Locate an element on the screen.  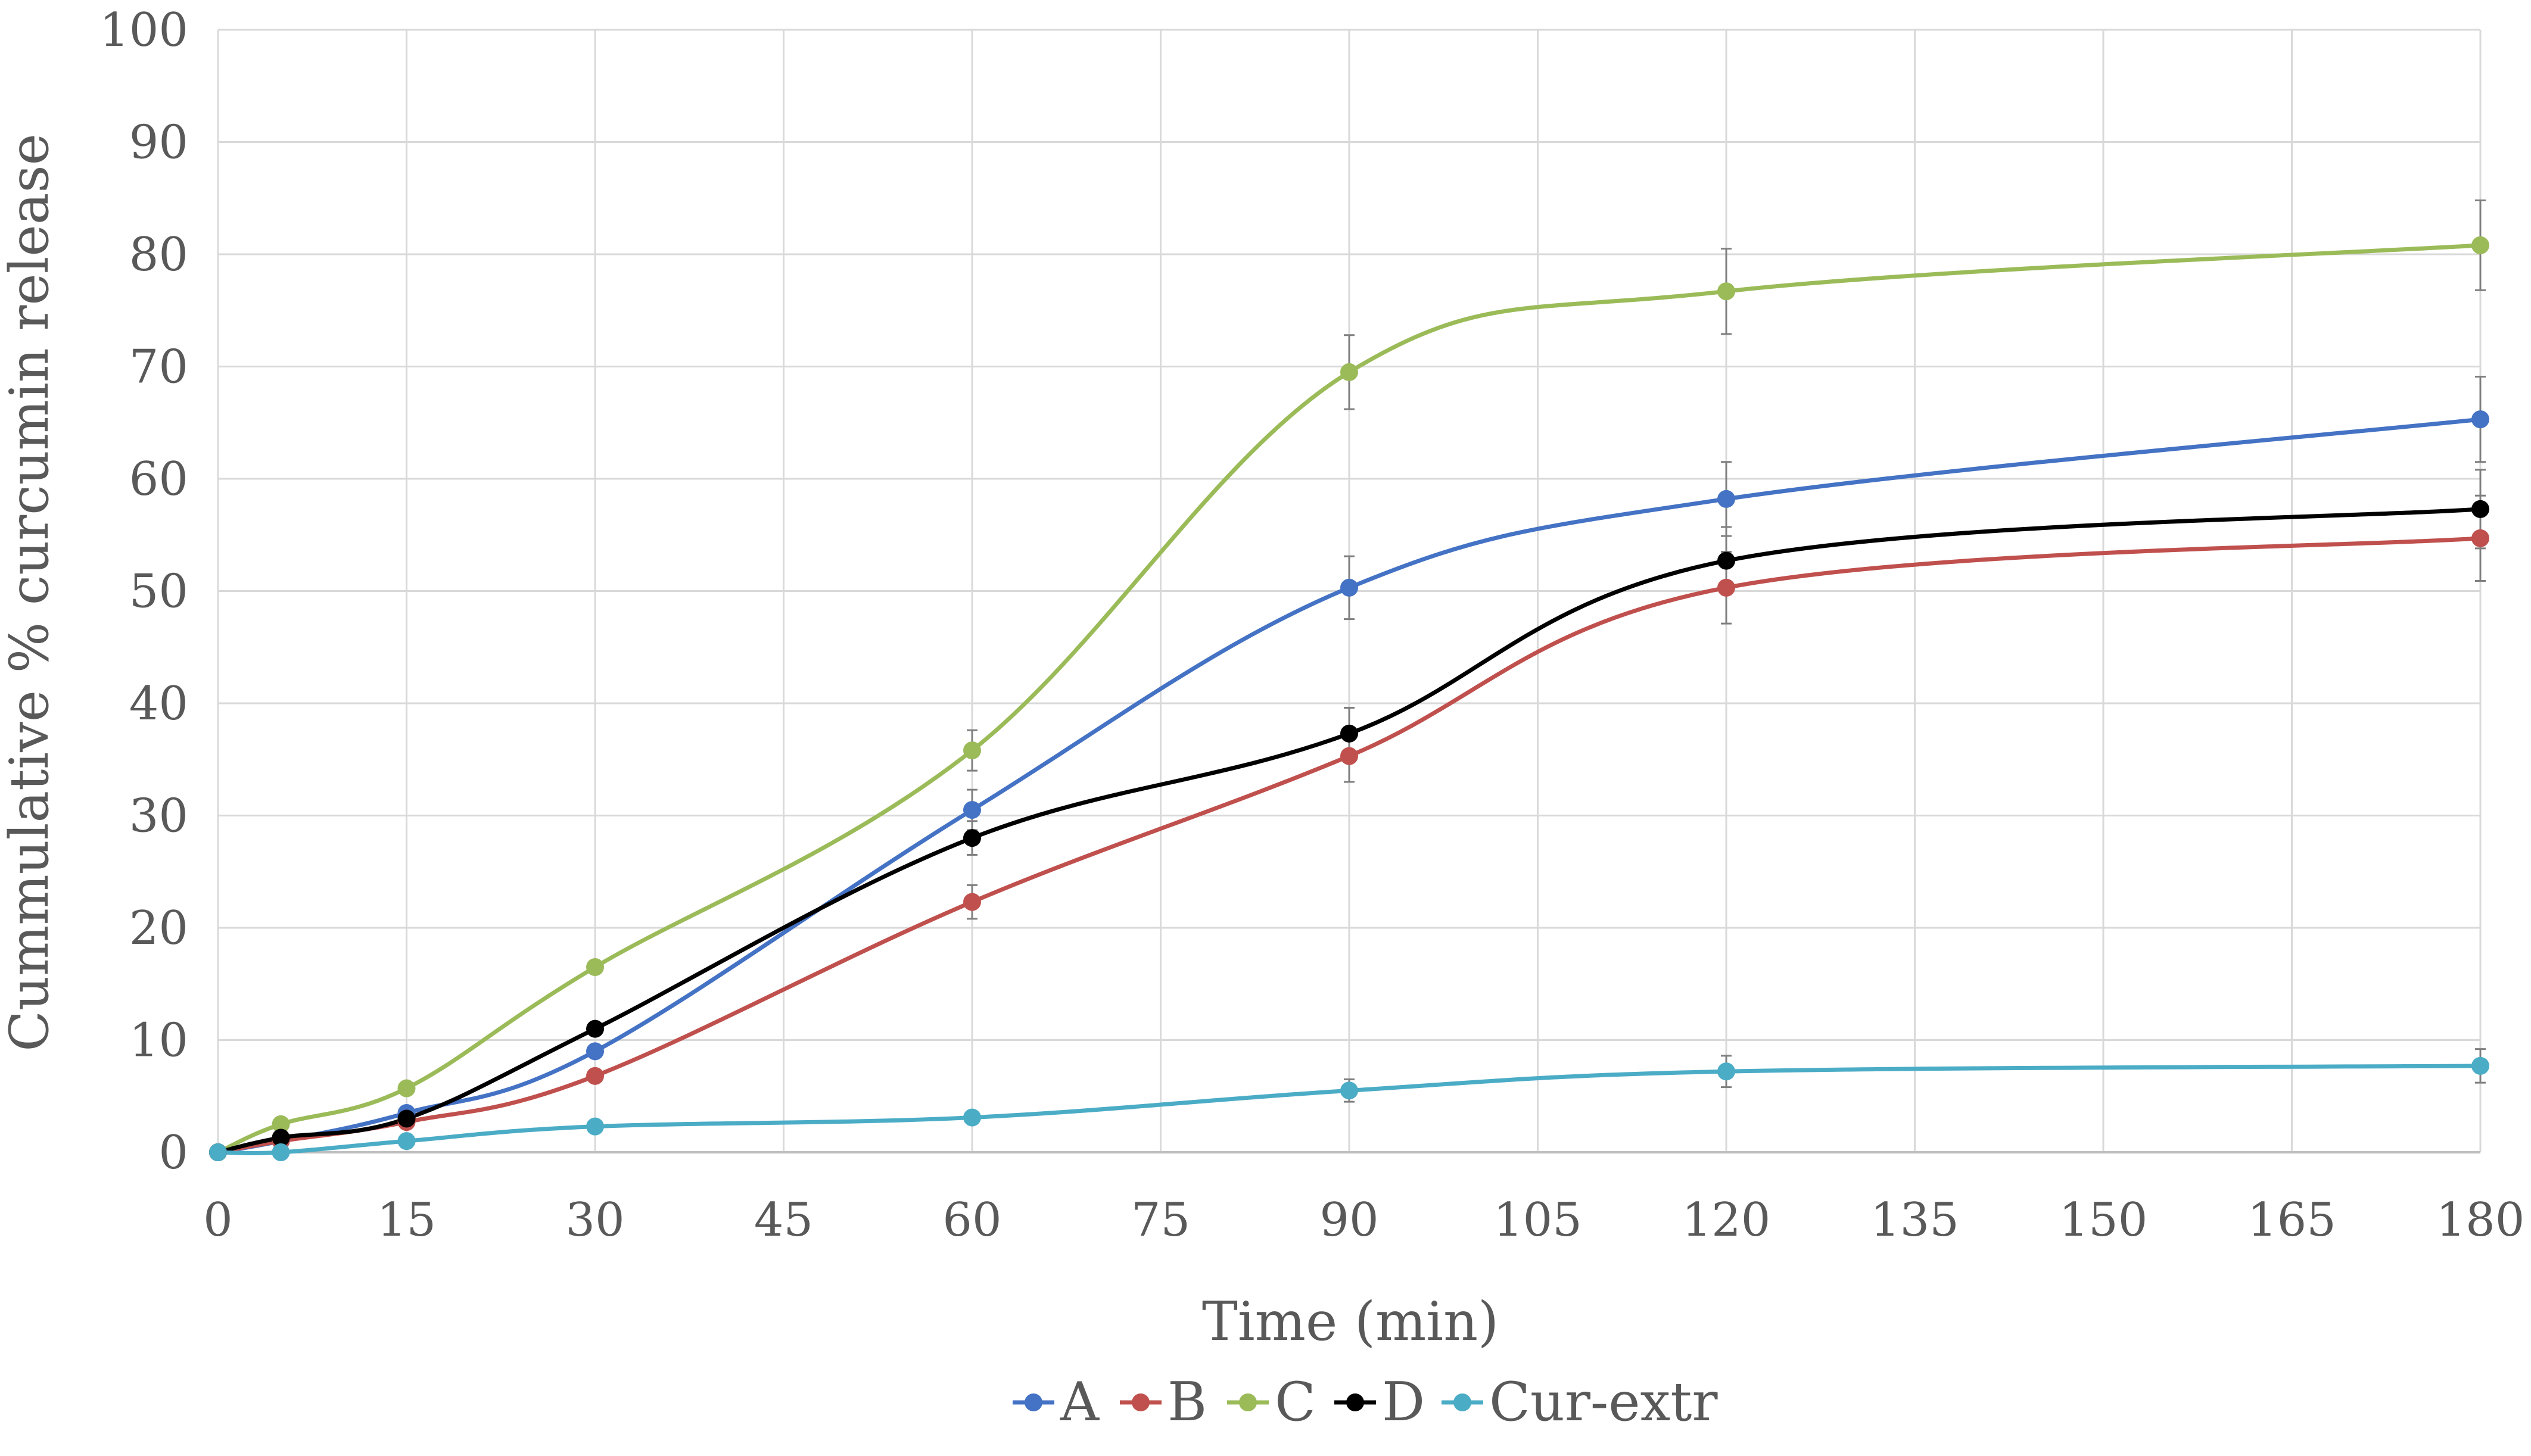
y-tick-label: 90 is located at coordinates (159, 143).